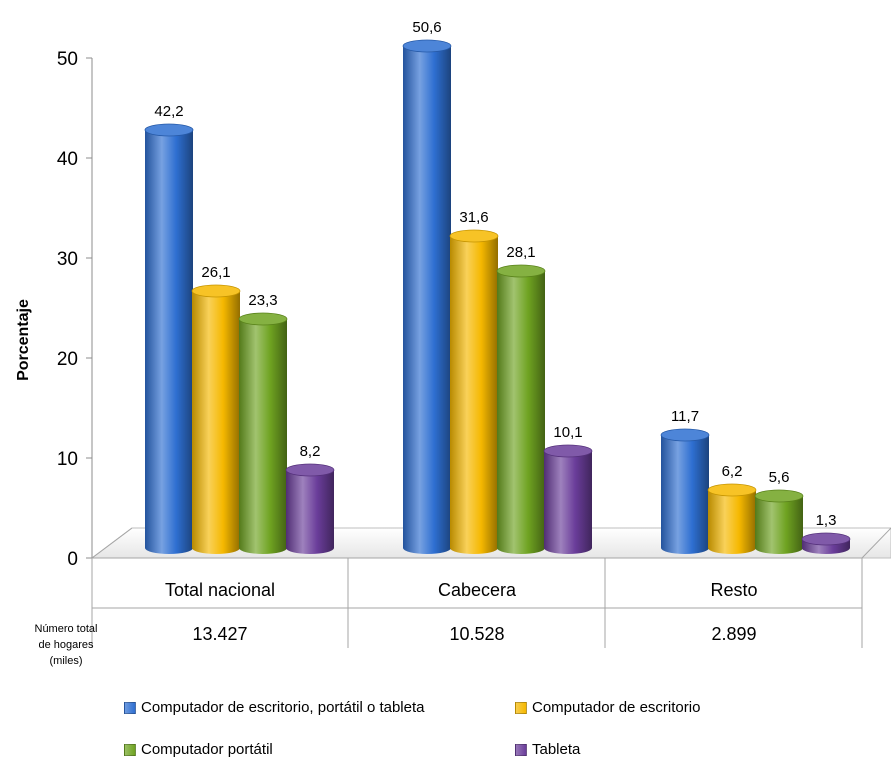 The width and height of the screenshot is (891, 773). Describe the element at coordinates (67, 359) in the screenshot. I see `y-tick-label: 20` at that location.